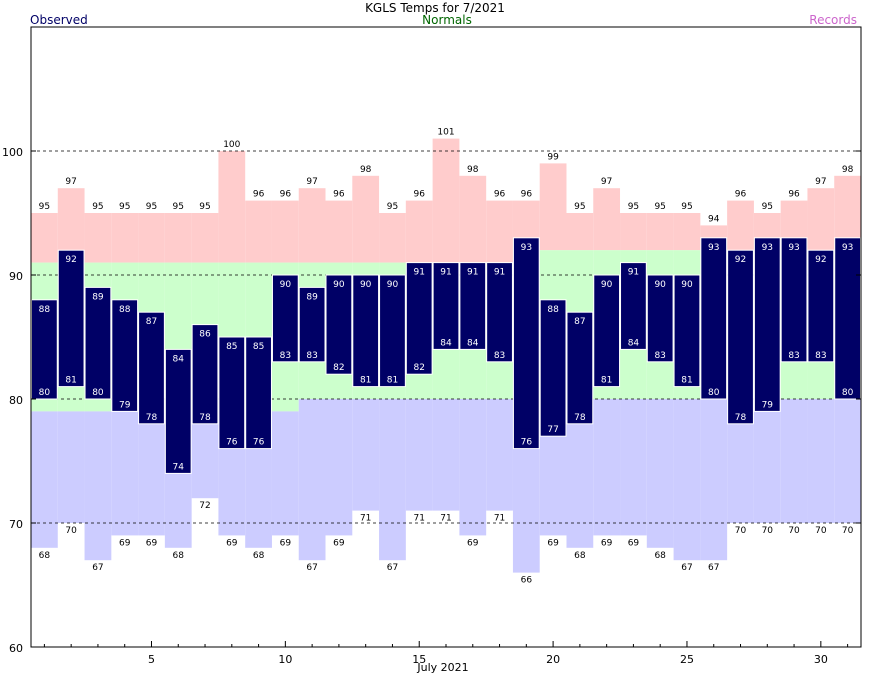 This screenshot has width=870, height=676. Describe the element at coordinates (12, 152) in the screenshot. I see `y-tick-label: 100` at that location.